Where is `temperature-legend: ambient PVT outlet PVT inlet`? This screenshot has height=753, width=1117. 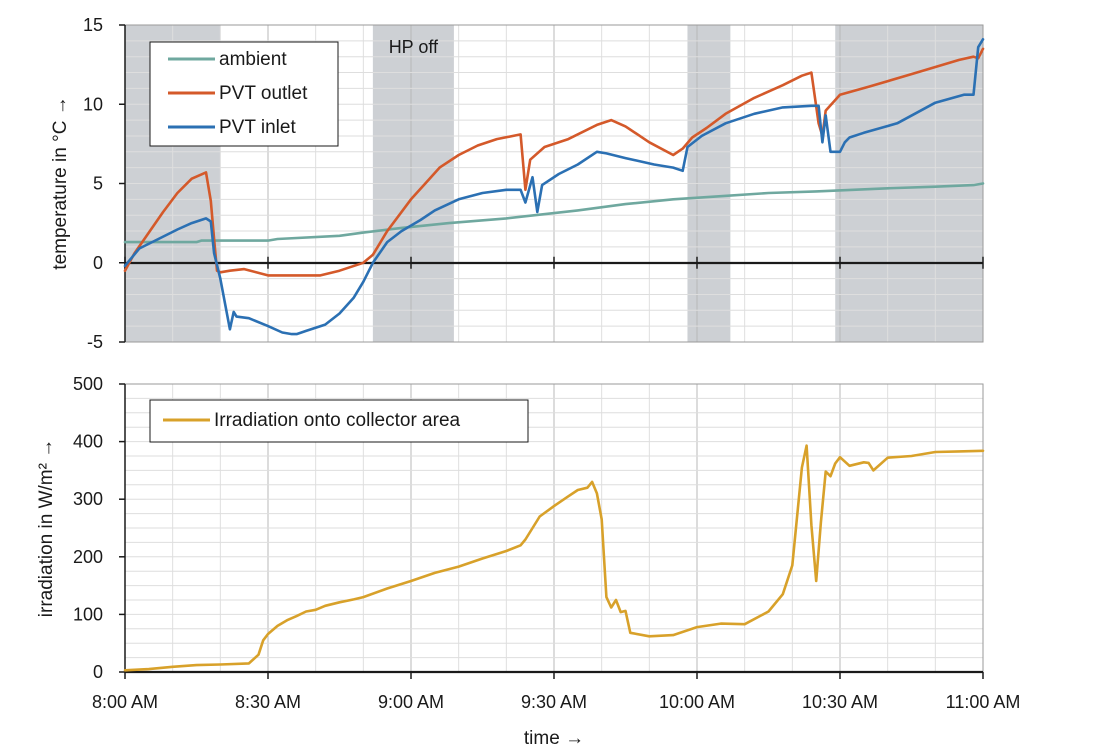 temperature-legend: ambient PVT outlet PVT inlet is located at coordinates (244, 94).